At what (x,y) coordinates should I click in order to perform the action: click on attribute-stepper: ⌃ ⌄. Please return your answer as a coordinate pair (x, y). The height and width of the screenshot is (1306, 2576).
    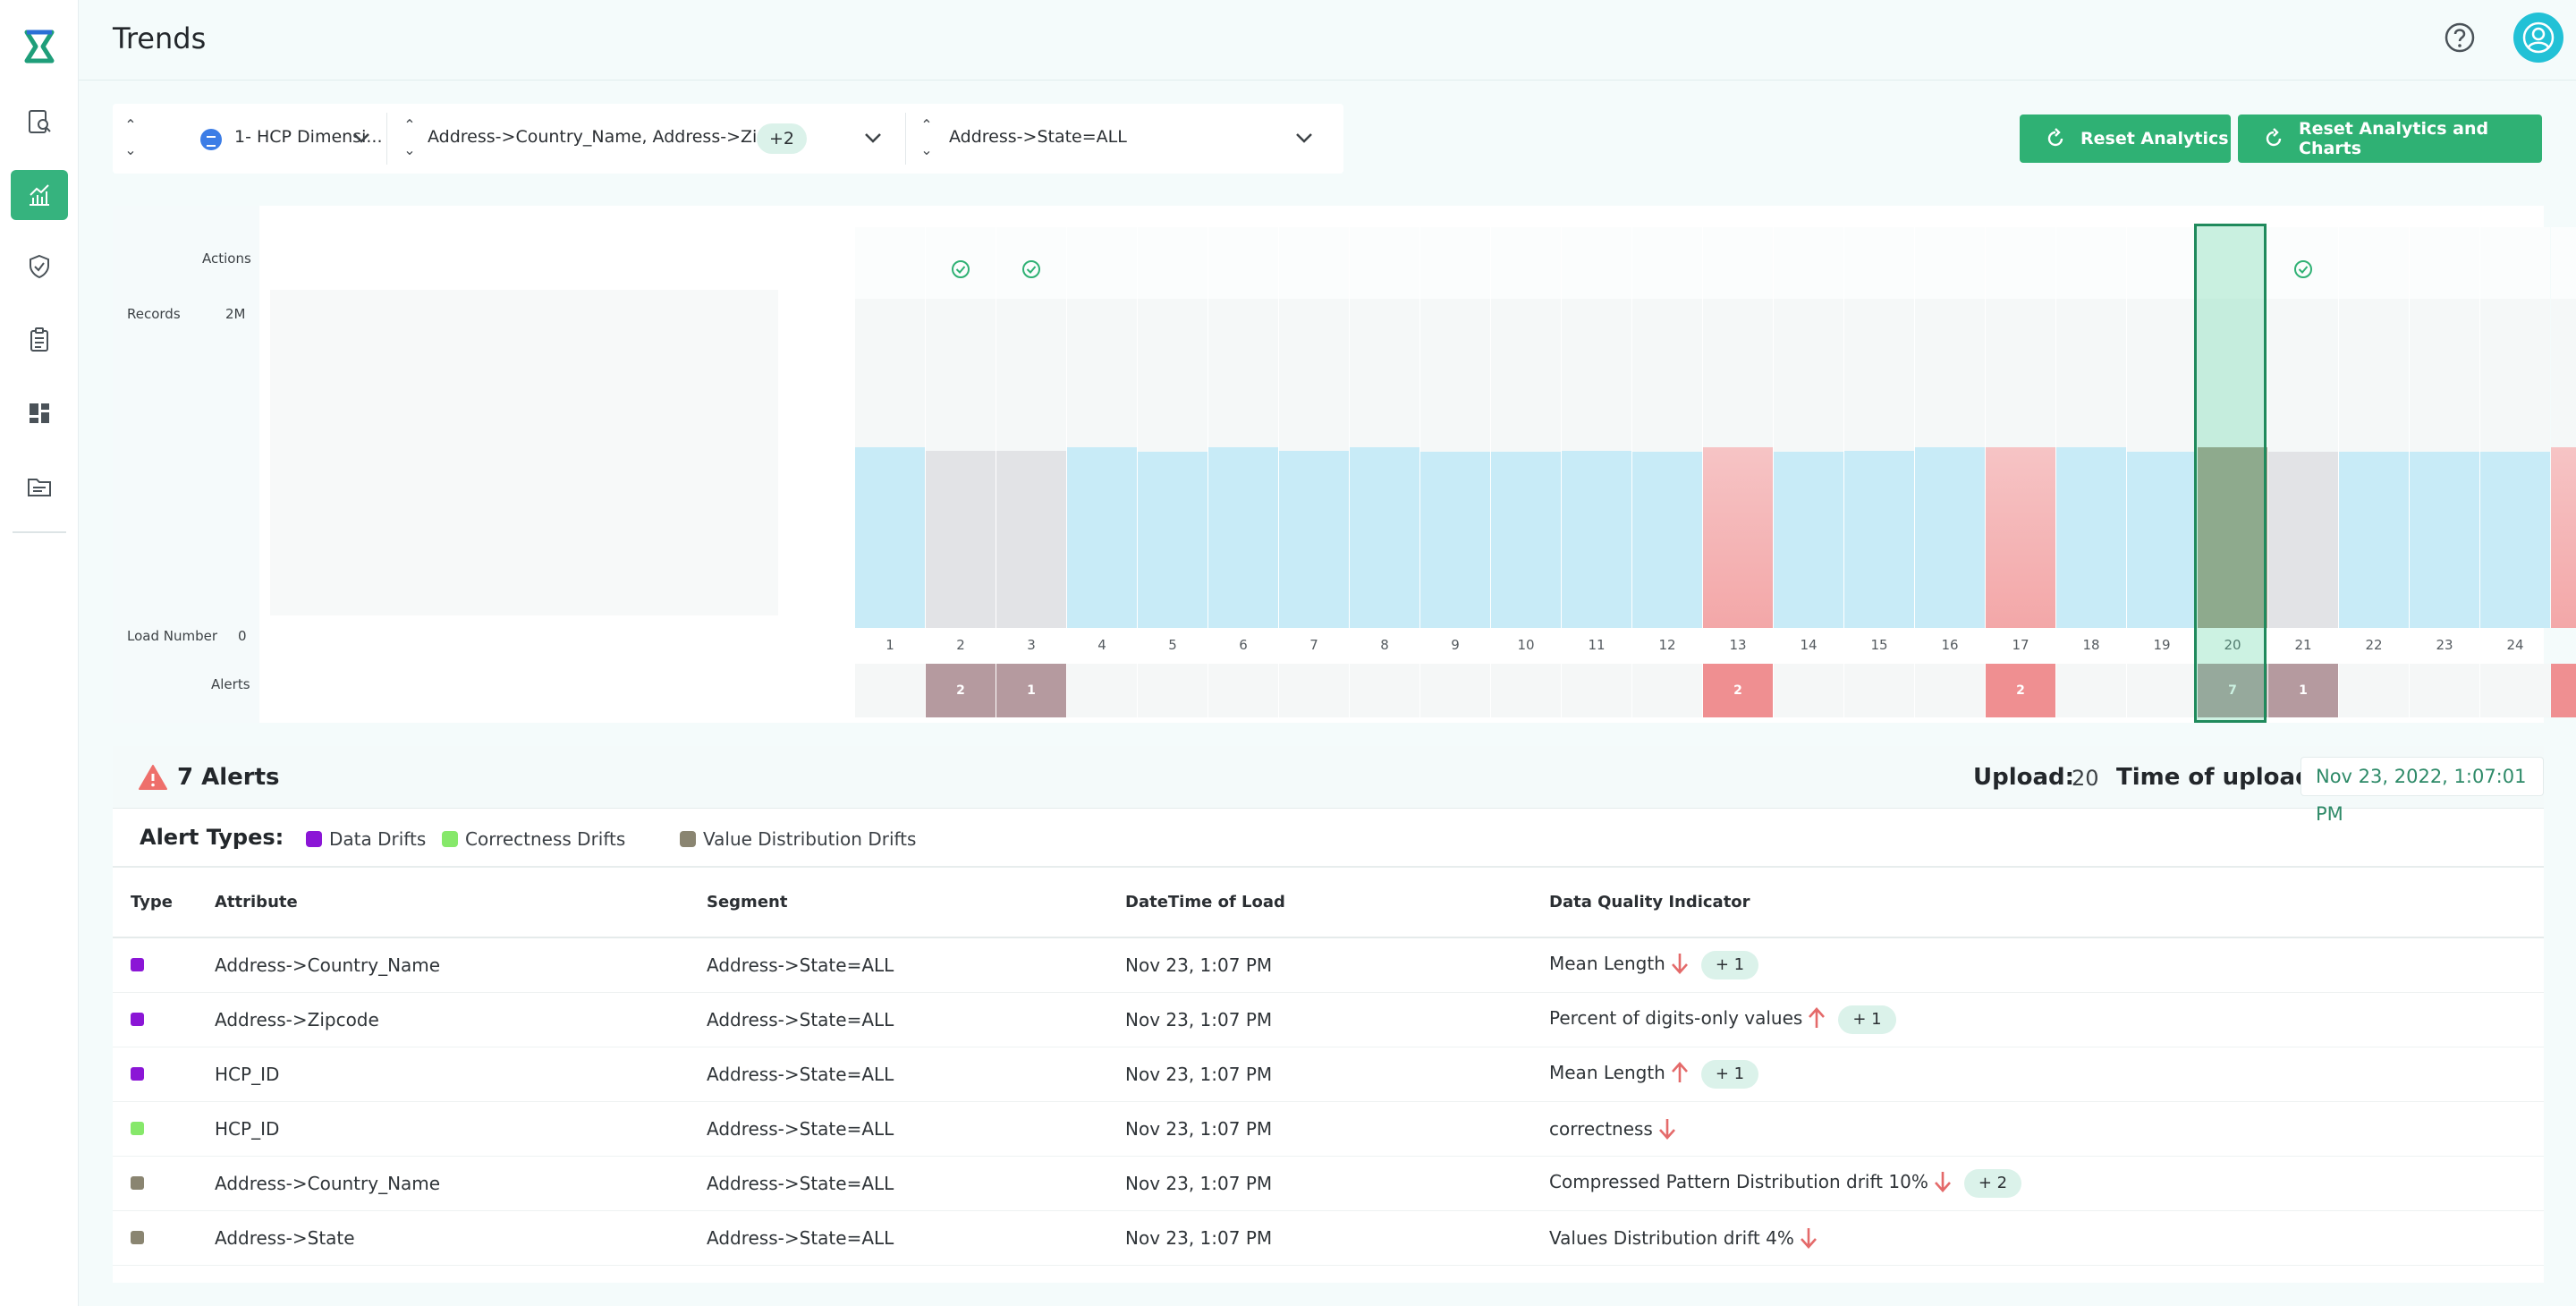
    Looking at the image, I should click on (410, 139).